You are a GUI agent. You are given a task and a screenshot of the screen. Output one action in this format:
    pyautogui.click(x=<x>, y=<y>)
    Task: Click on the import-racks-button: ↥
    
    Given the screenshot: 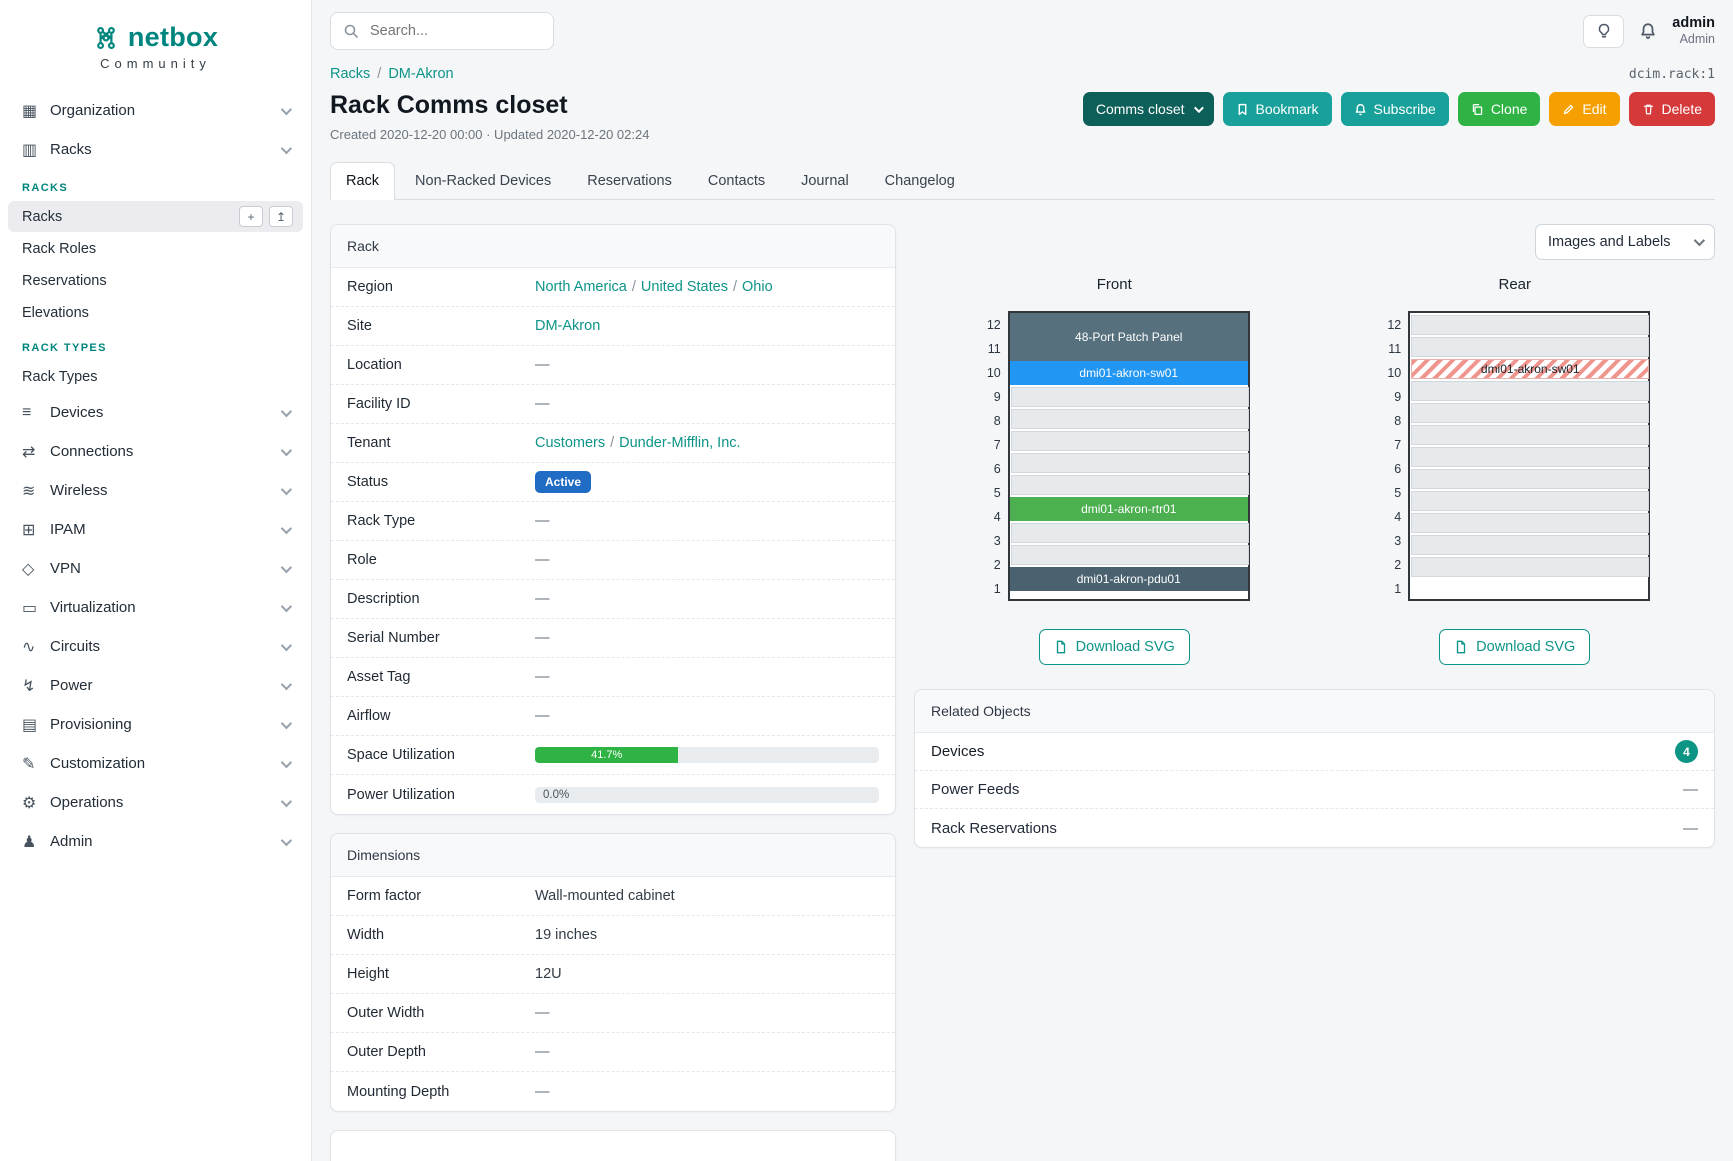 What is the action you would take?
    pyautogui.click(x=281, y=216)
    